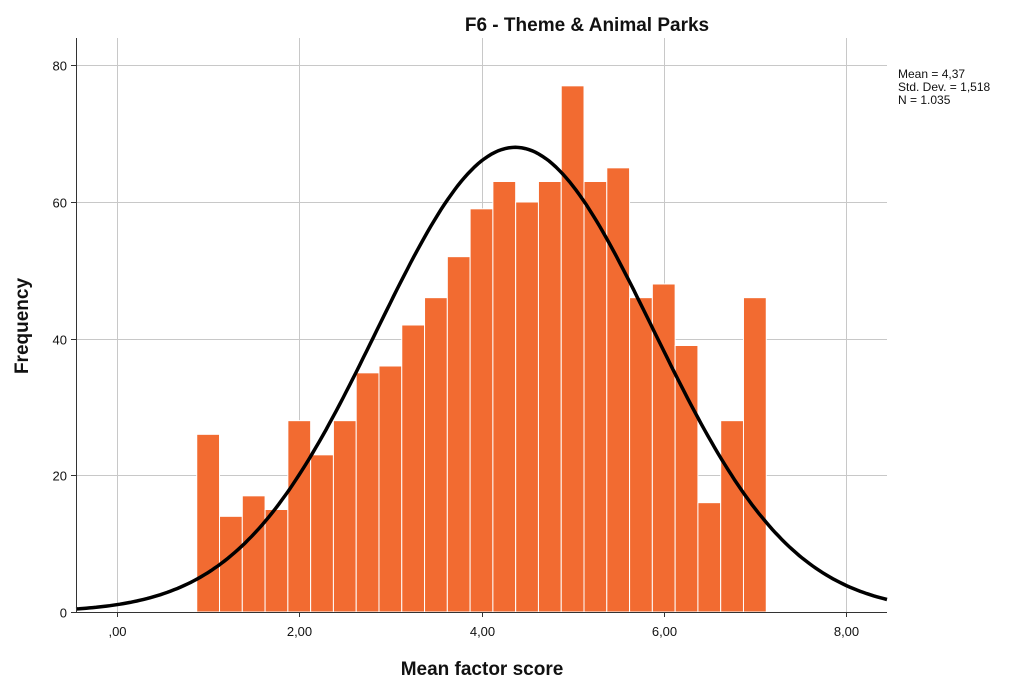 This screenshot has width=1020, height=683. What do you see at coordinates (664, 631) in the screenshot?
I see `x-tick-label: 6,00` at bounding box center [664, 631].